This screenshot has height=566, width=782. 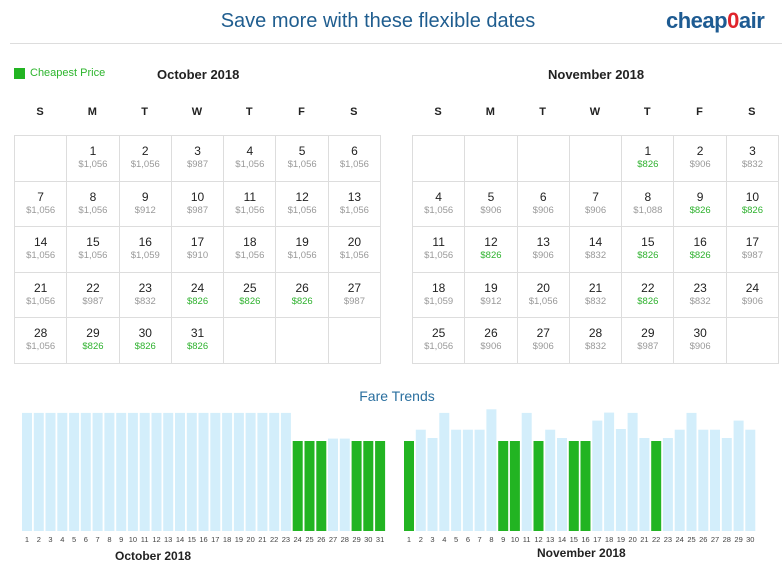 What do you see at coordinates (596, 250) in the screenshot?
I see `day-cell: 14 $832` at bounding box center [596, 250].